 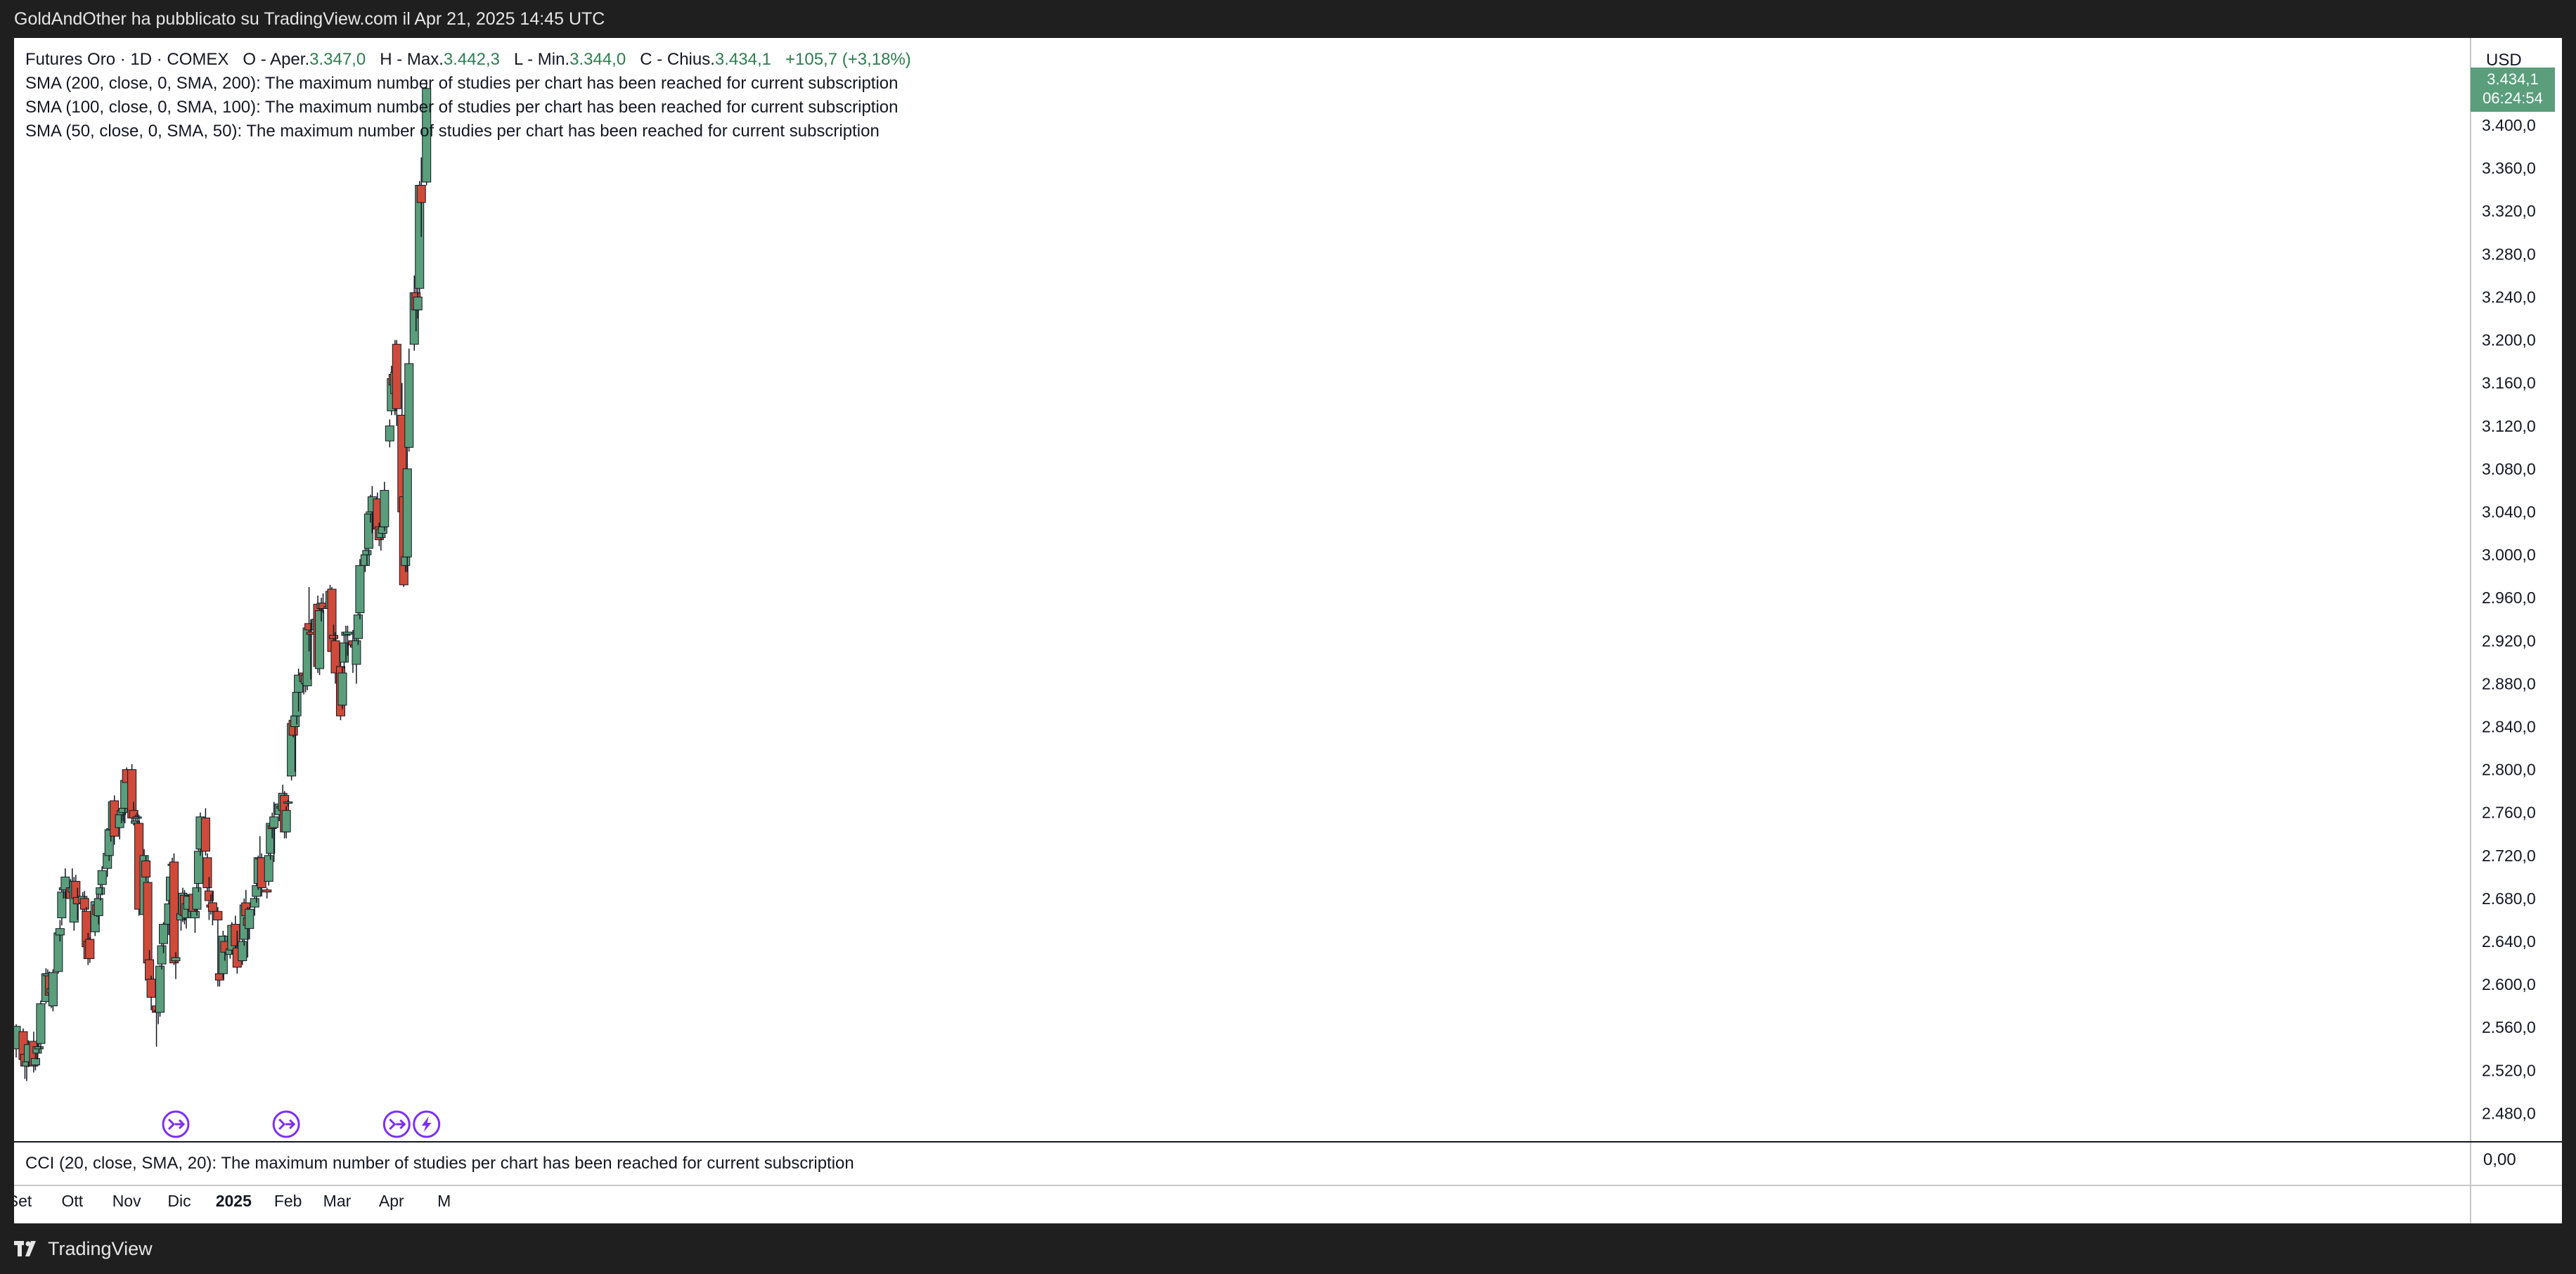 I want to click on price-tick-label: 2.640,0, so click(x=2509, y=942).